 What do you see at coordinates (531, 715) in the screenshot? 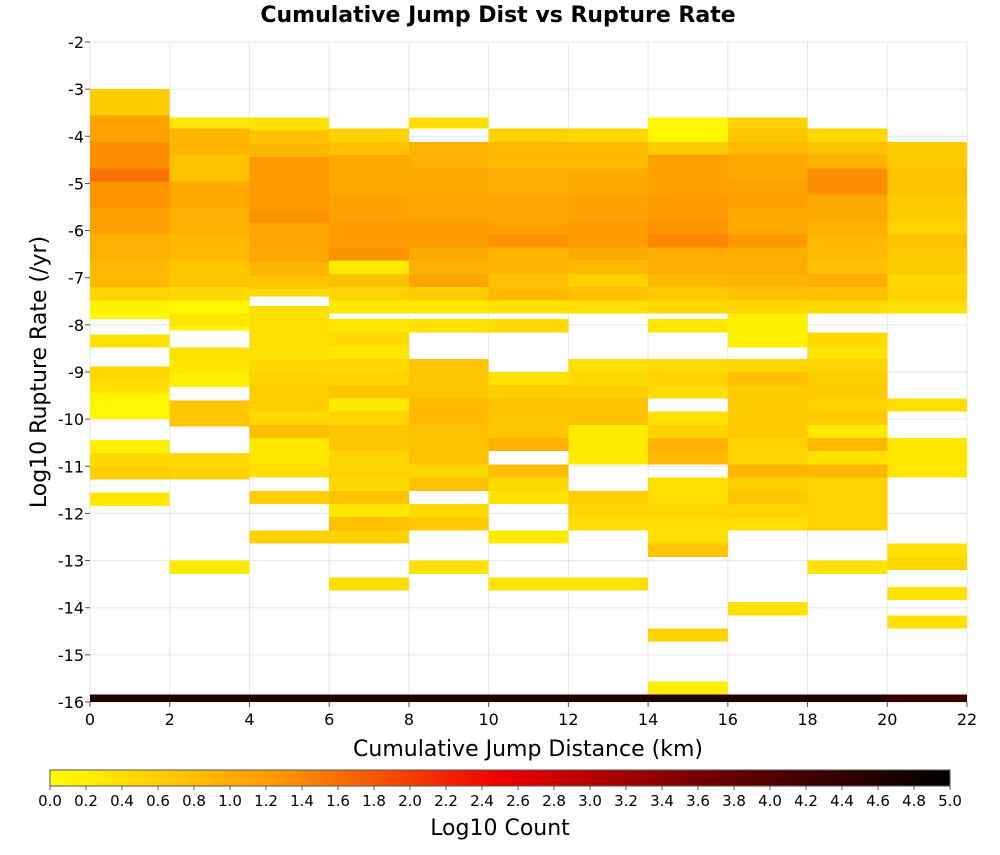
I see `x-axis-ticks: 0 2 4 6 8 10 12 14 16 18 20 22` at bounding box center [531, 715].